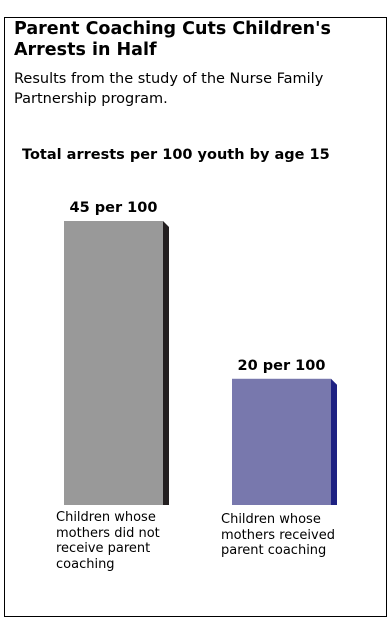 This screenshot has width=390, height=617. I want to click on chart-heading: Total arrests per 100 youth by age 15, so click(176, 155).